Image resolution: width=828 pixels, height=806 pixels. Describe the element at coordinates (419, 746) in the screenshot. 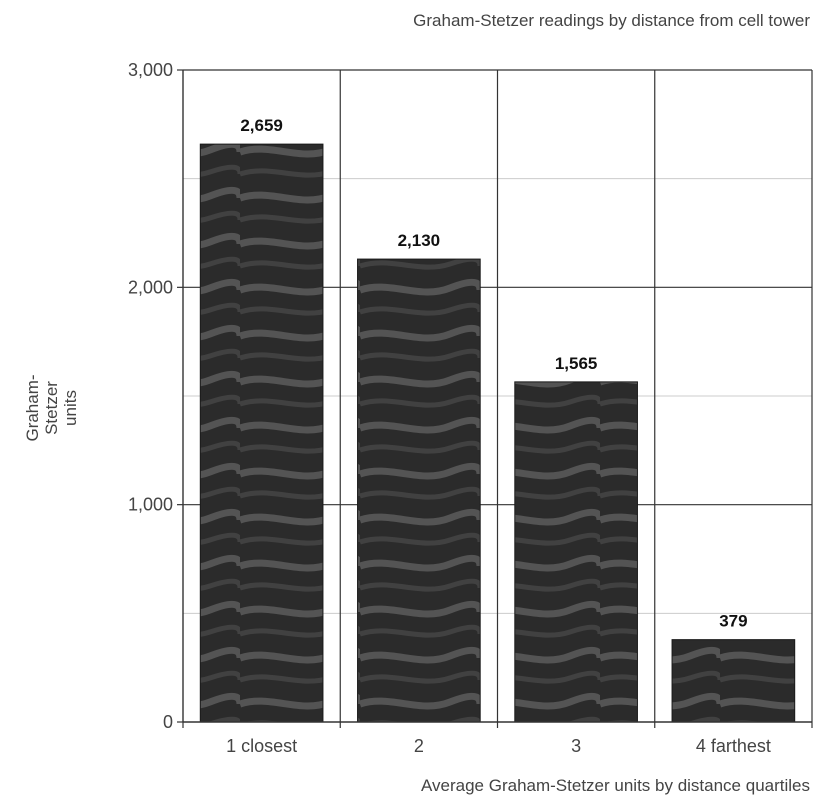

I see `x-tick-label: 2` at that location.